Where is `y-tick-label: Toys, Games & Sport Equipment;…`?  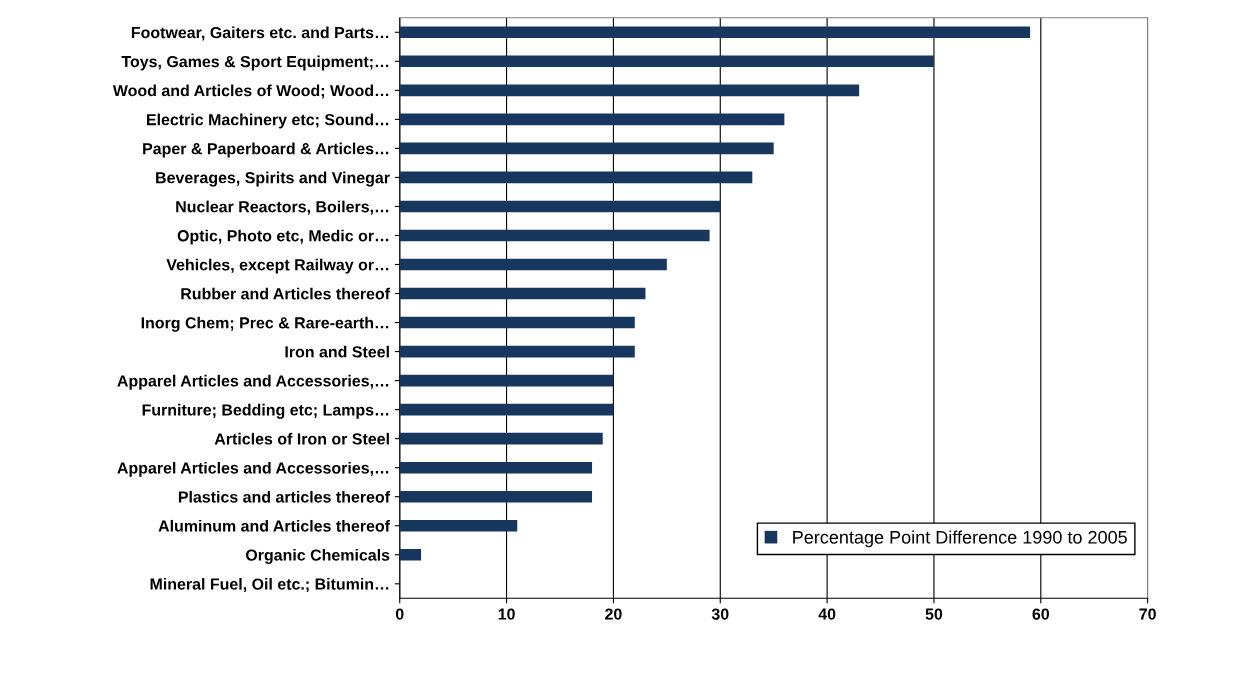 y-tick-label: Toys, Games & Sport Equipment;… is located at coordinates (255, 63).